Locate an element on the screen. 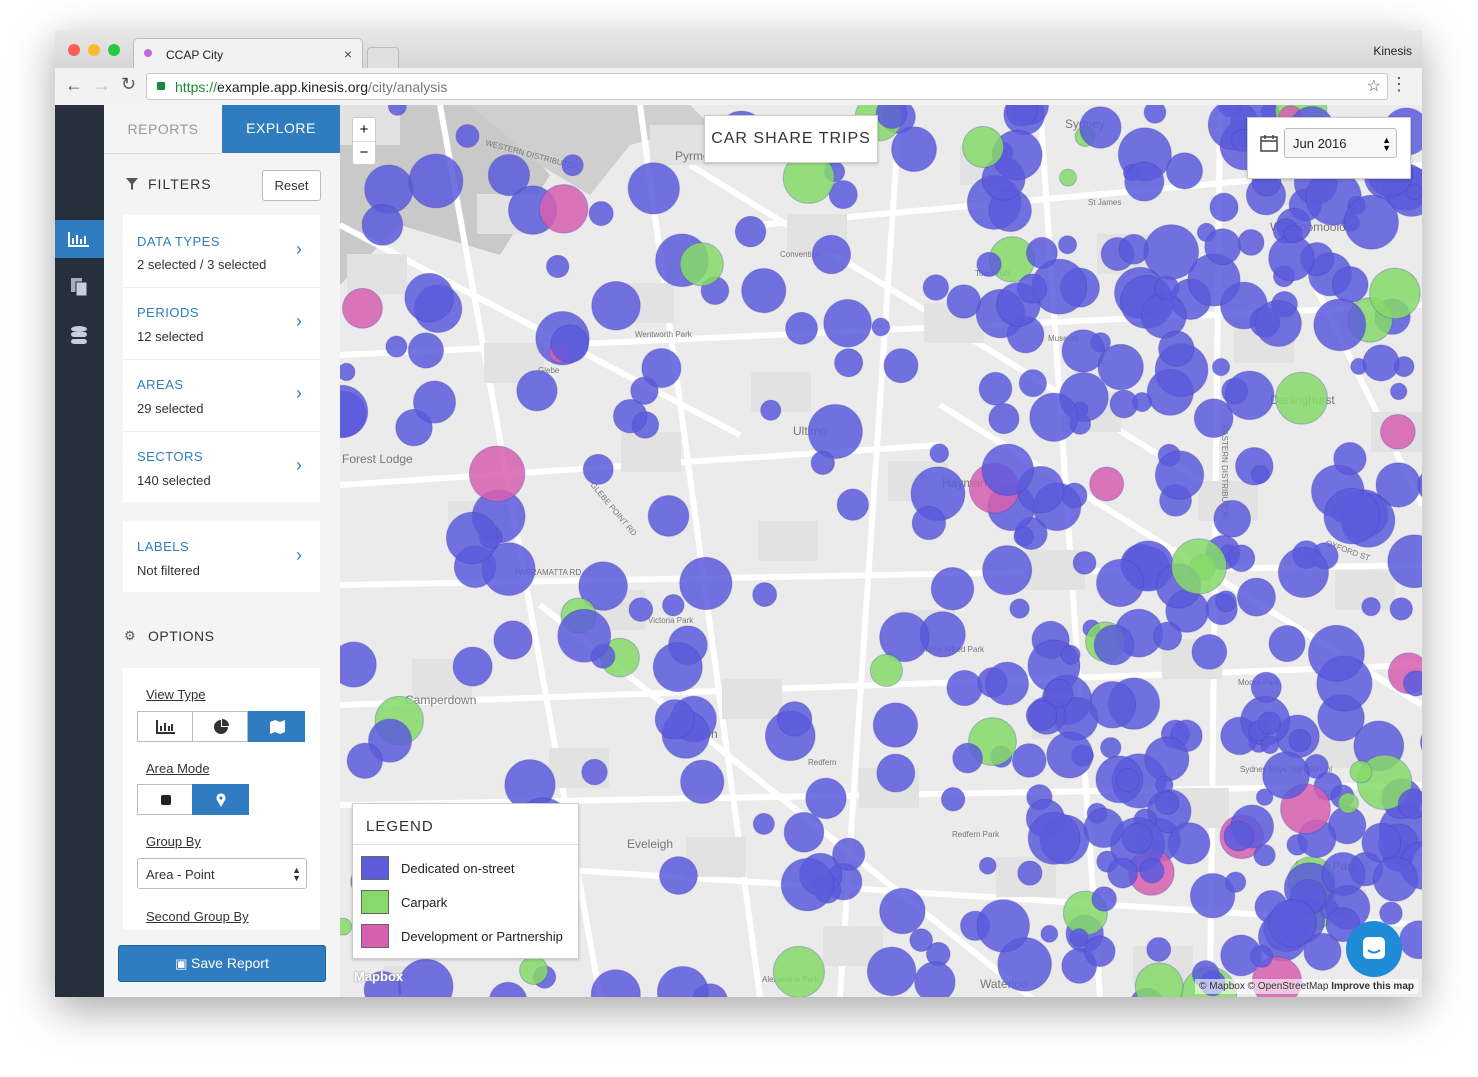 The width and height of the screenshot is (1478, 1077). filter-value: 140 selected is located at coordinates (174, 480).